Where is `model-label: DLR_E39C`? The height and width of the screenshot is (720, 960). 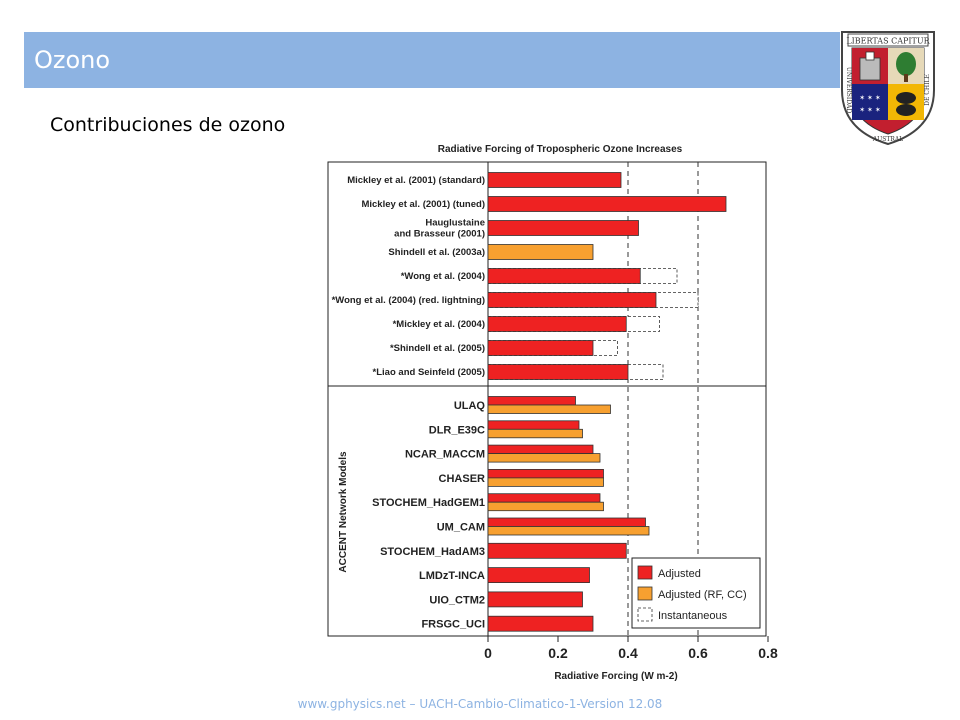
model-label: DLR_E39C is located at coordinates (457, 430).